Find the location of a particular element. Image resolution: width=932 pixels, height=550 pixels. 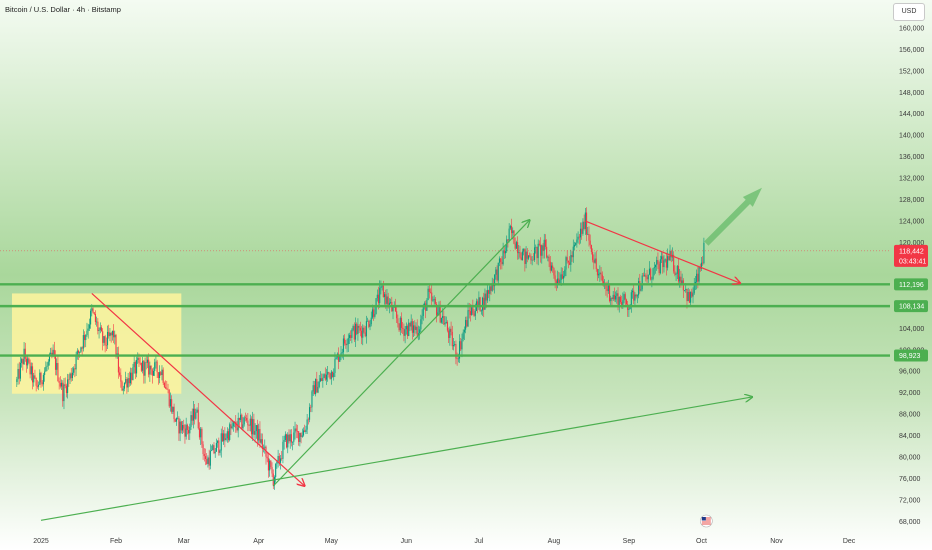

flag-icon-bg is located at coordinates (706, 521).